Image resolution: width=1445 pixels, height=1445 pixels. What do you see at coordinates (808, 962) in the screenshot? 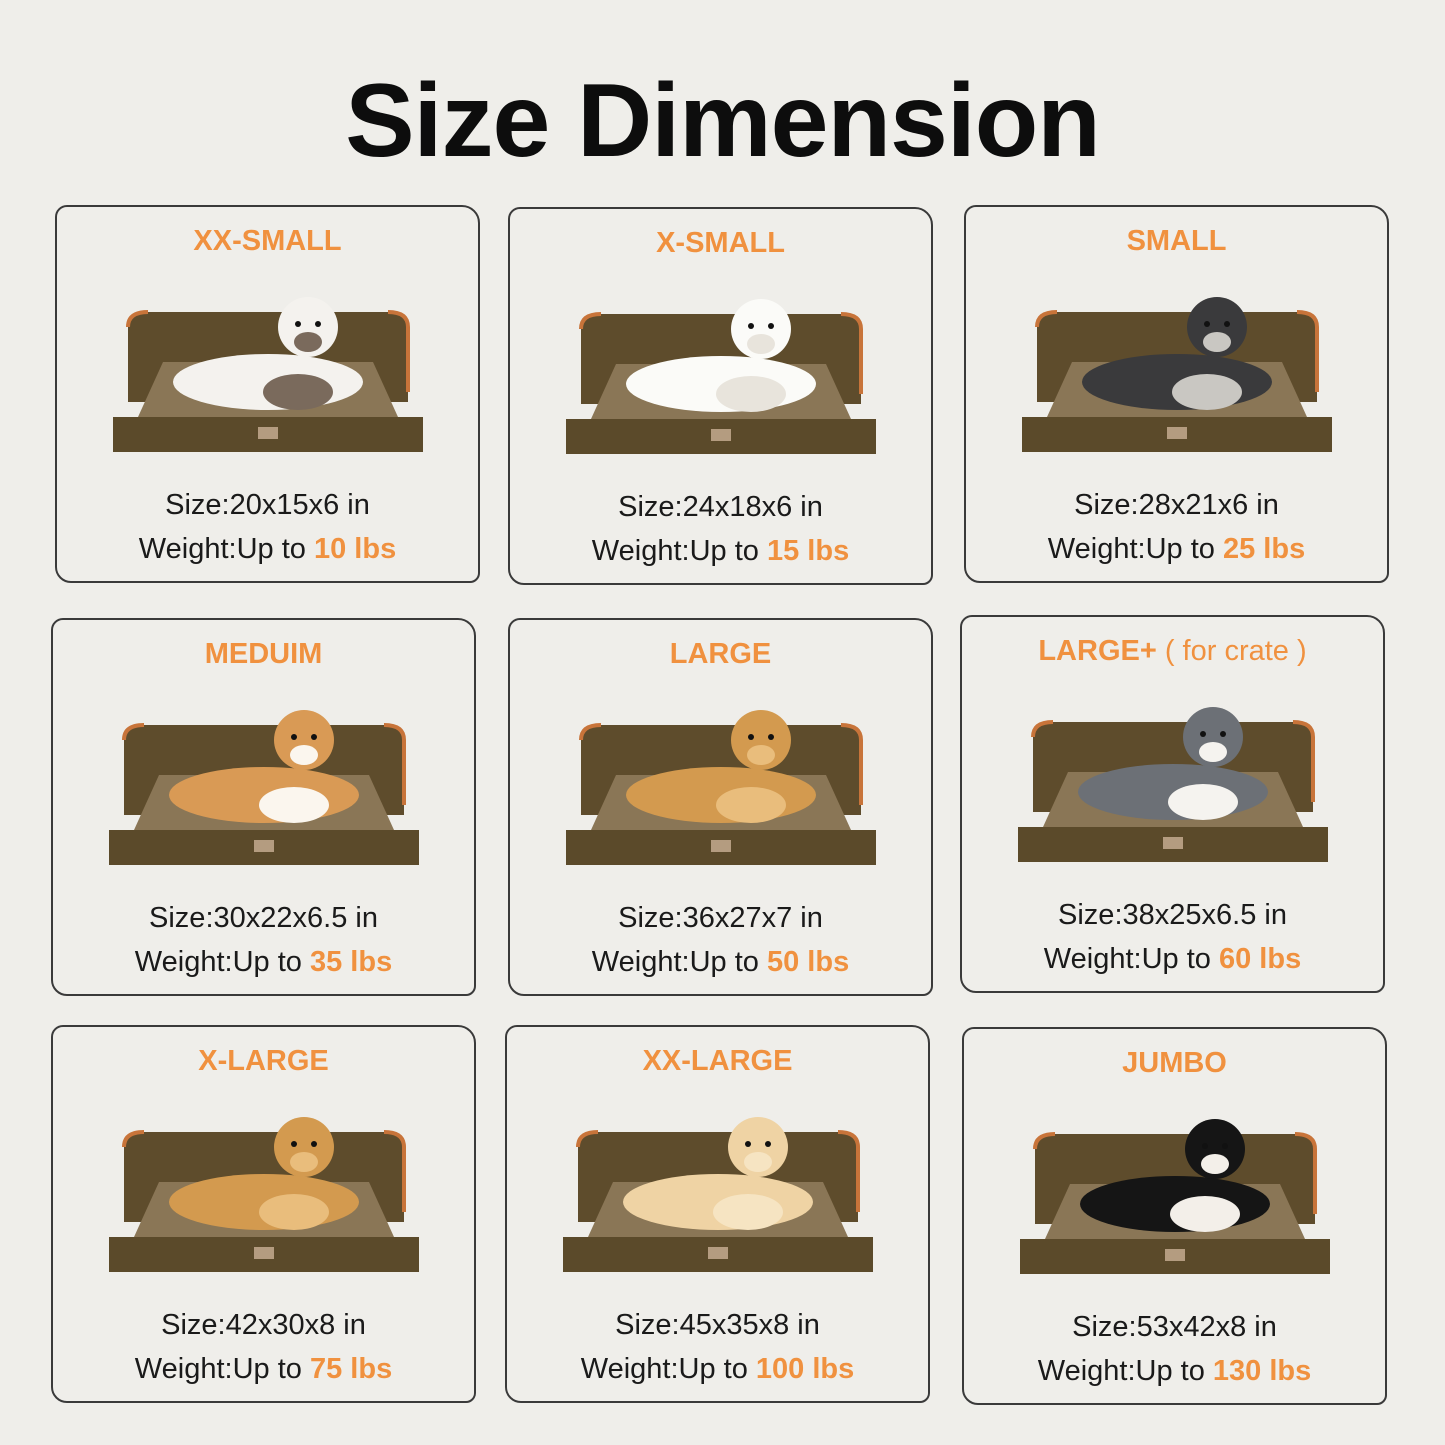
I see `weight-value: 50 lbs` at bounding box center [808, 962].